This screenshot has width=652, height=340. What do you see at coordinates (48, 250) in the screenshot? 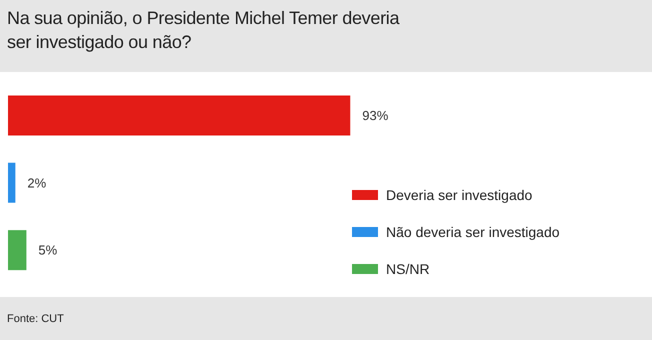
I see `data-label: 5%` at bounding box center [48, 250].